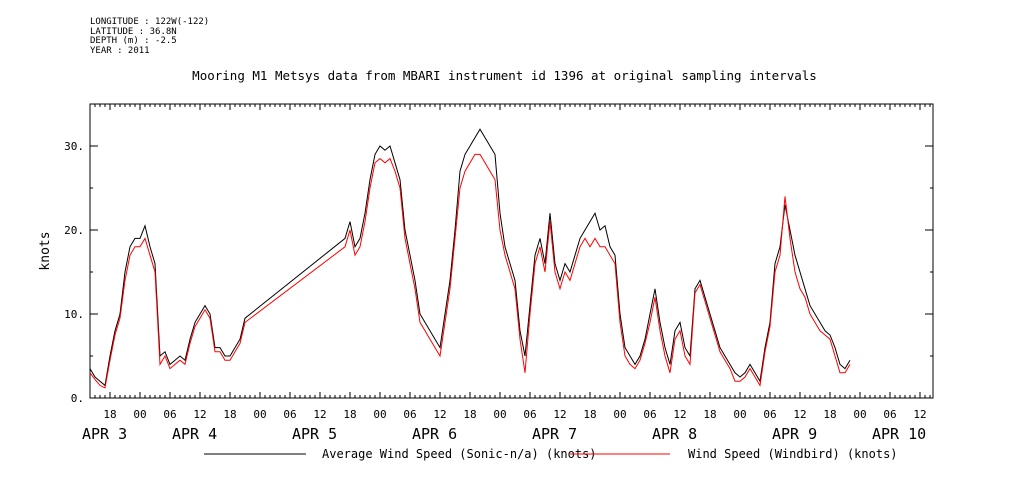  I want to click on y-tick-label: 10., so click(74, 314).